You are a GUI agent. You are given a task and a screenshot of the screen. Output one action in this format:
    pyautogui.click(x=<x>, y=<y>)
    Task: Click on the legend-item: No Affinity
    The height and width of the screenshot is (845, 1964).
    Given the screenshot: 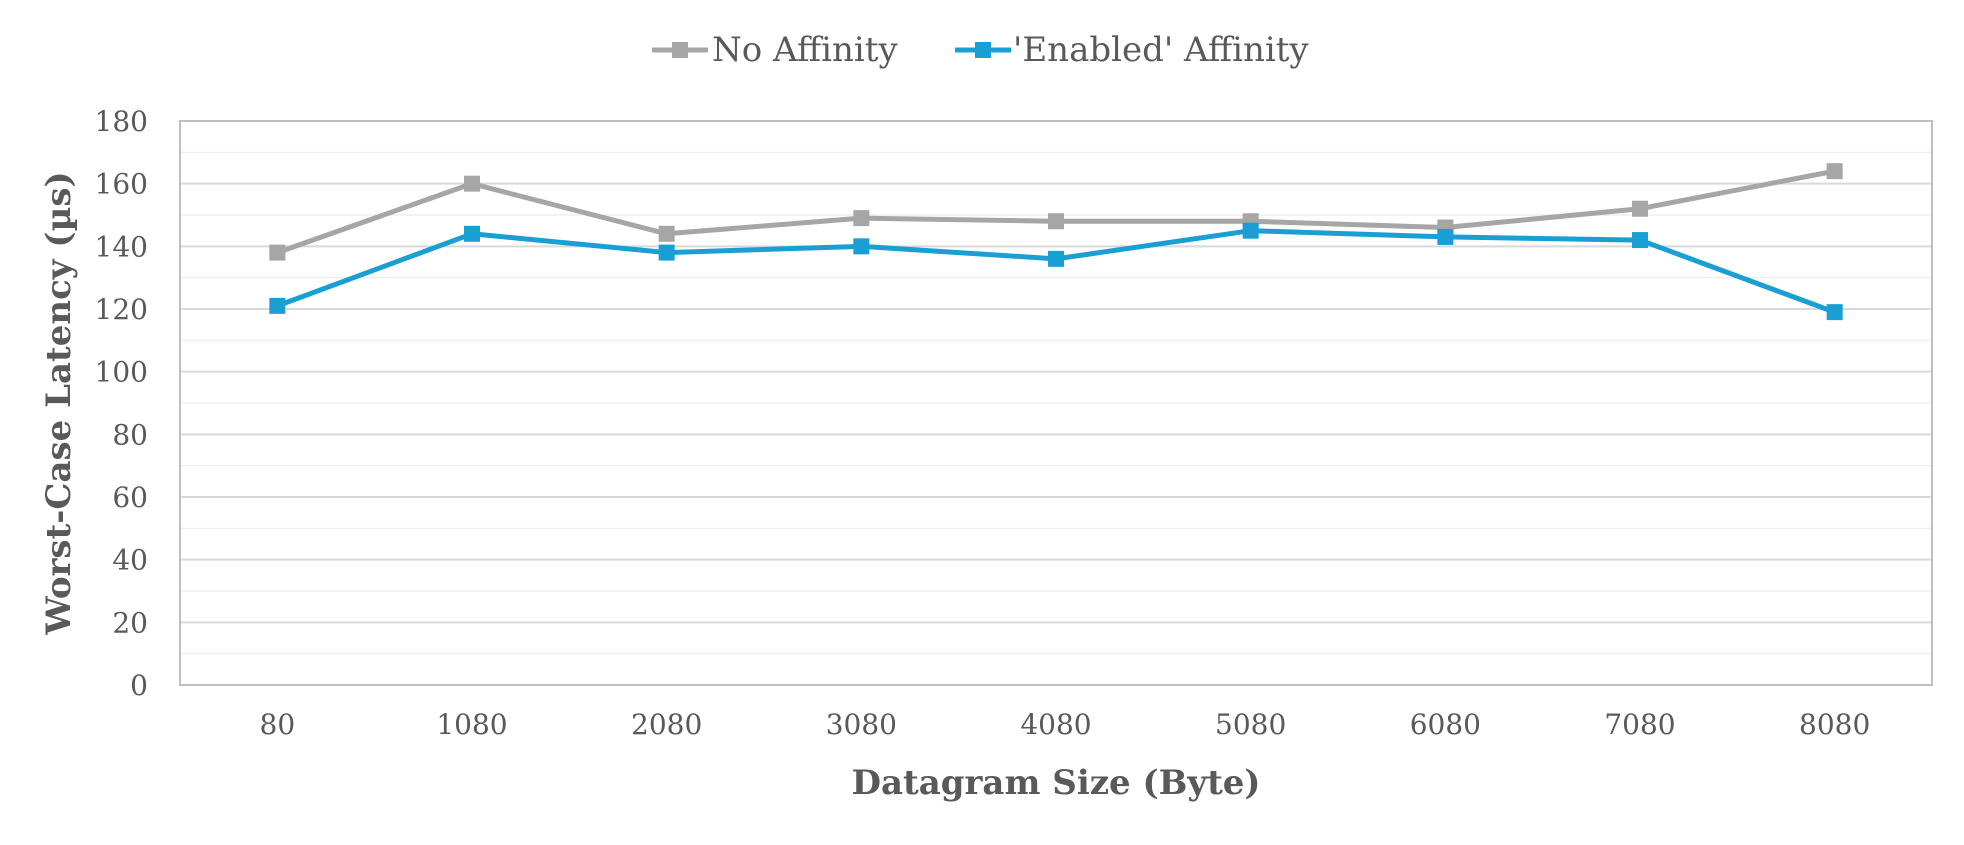 What is the action you would take?
    pyautogui.click(x=775, y=50)
    